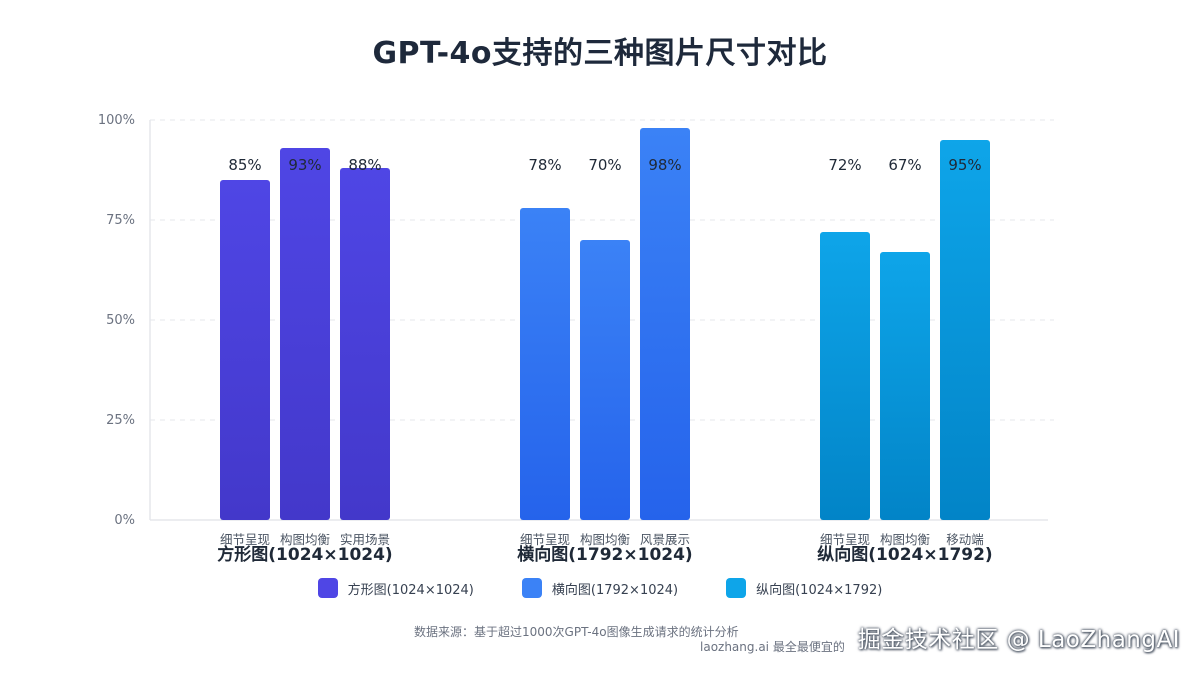 The height and width of the screenshot is (675, 1200). I want to click on bar-category-label: 风景展示, so click(665, 539).